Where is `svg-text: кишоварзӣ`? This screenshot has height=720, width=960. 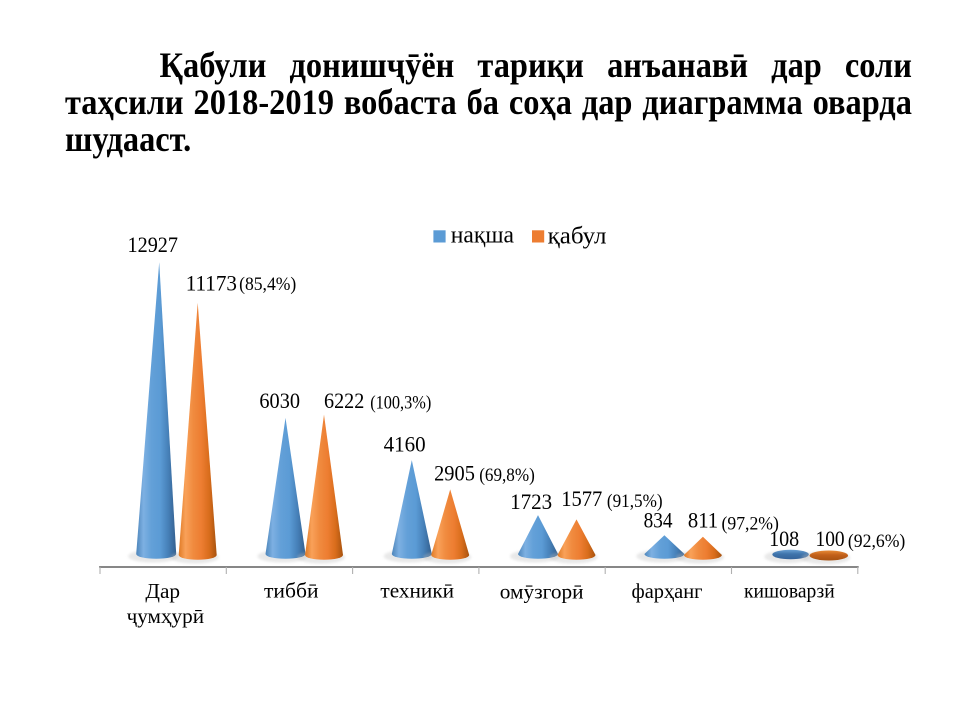
svg-text: кишоварзӣ is located at coordinates (789, 591).